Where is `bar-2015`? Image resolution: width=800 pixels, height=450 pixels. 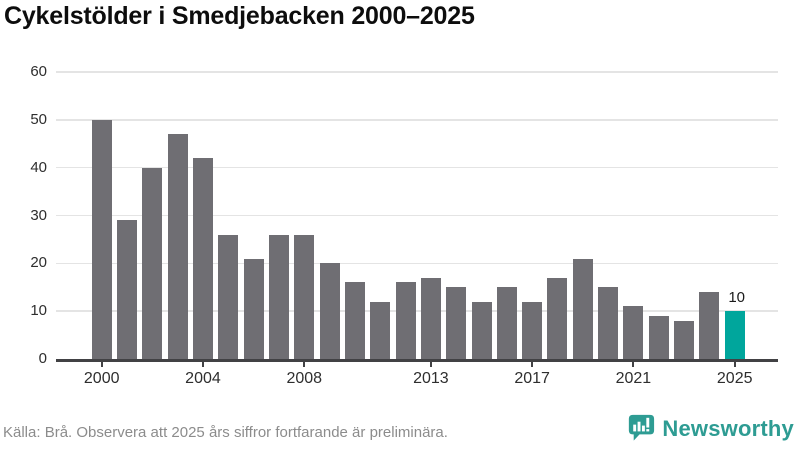 bar-2015 is located at coordinates (481, 330).